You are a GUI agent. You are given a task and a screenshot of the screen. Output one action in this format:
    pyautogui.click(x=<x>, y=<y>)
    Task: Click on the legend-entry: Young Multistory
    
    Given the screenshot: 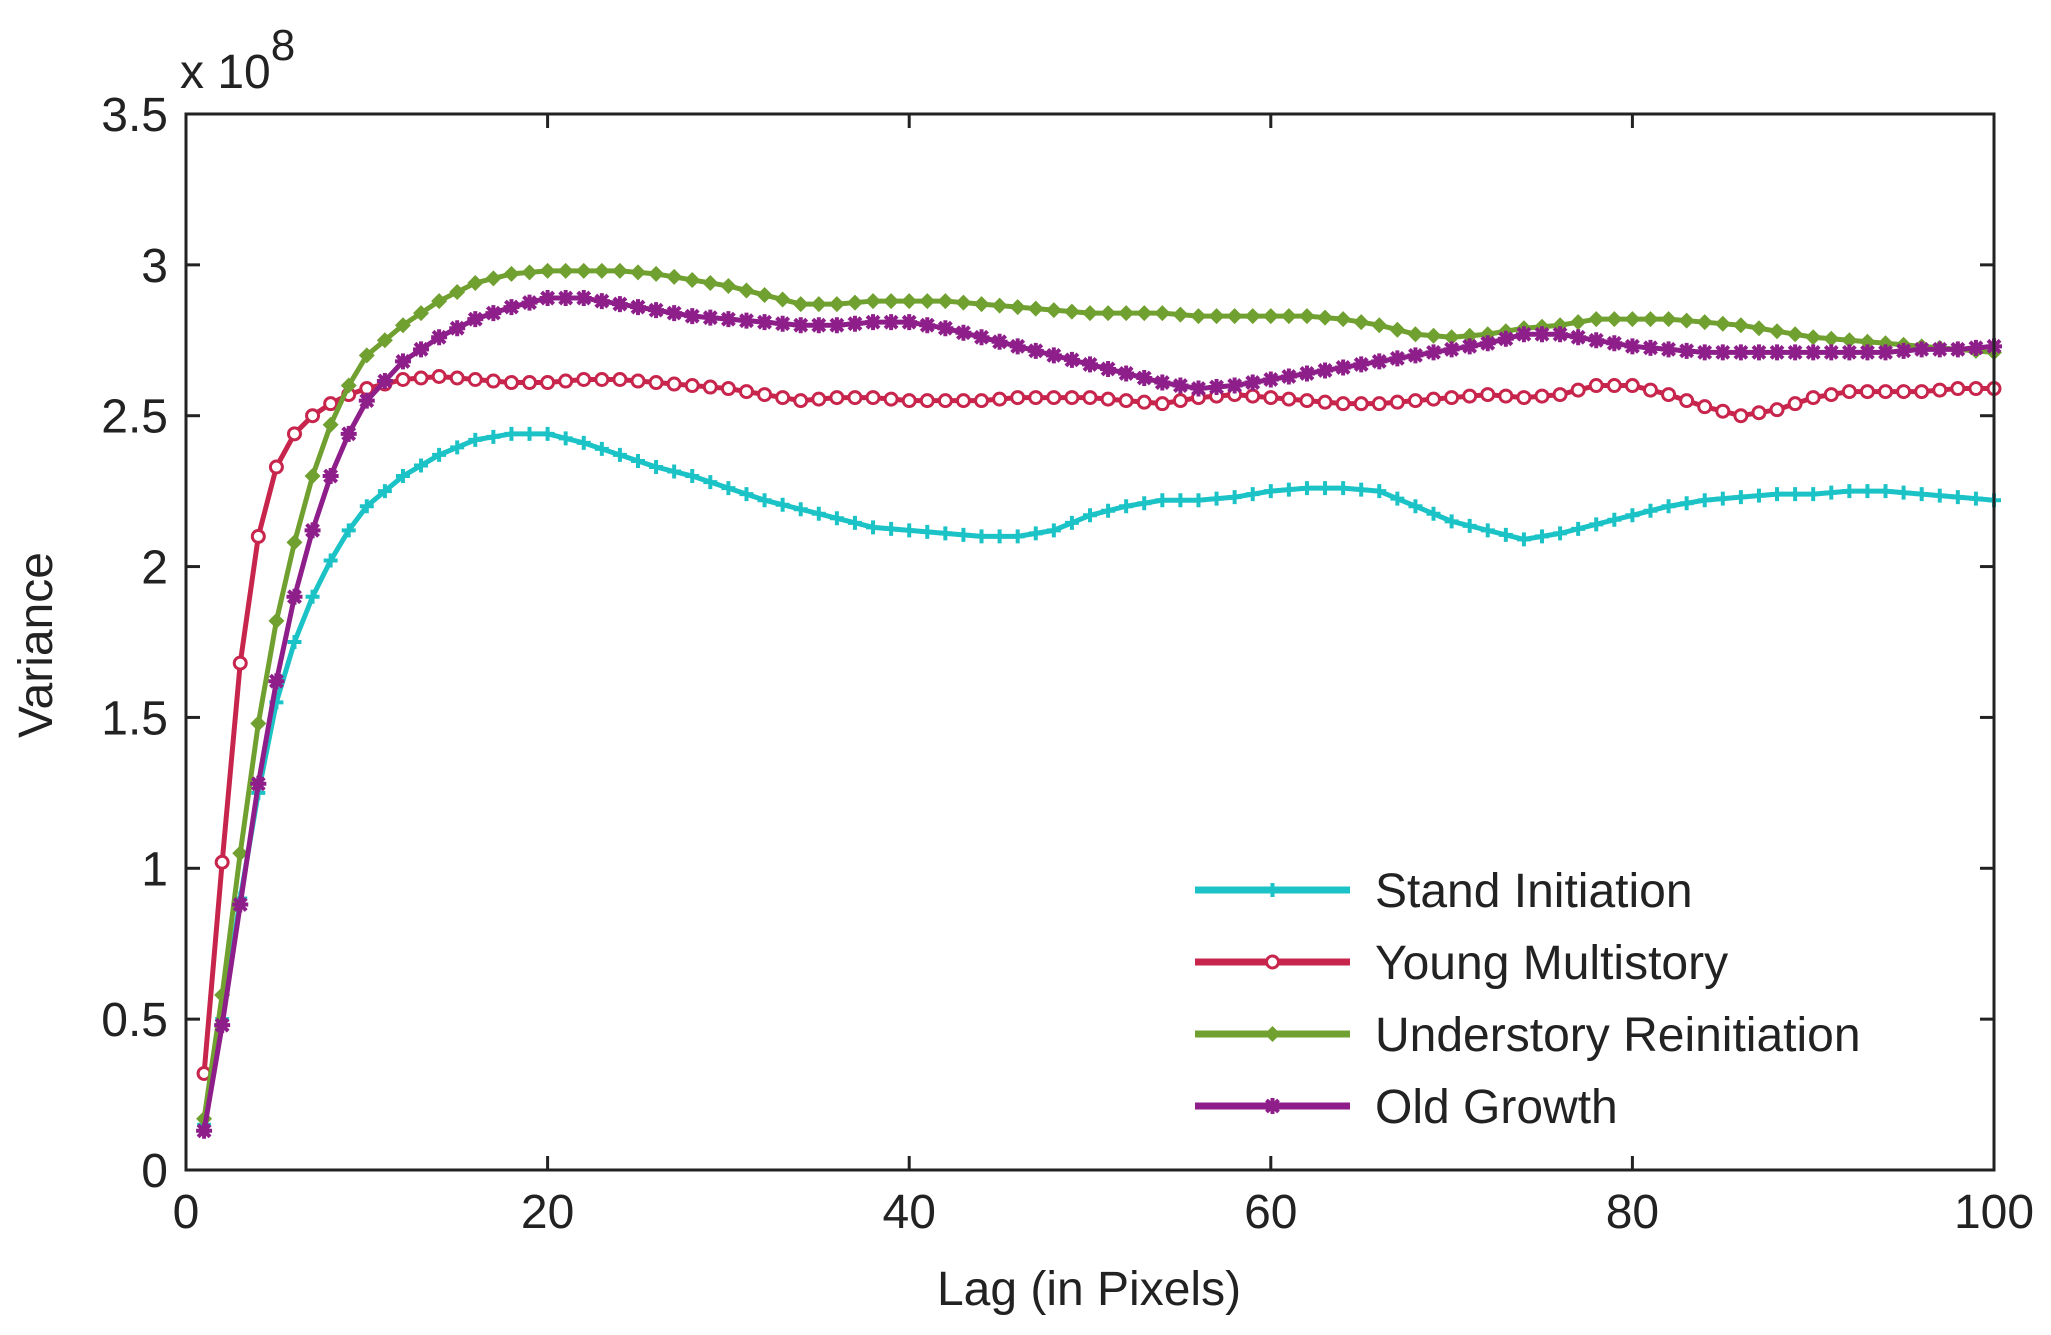 What is the action you would take?
    pyautogui.click(x=1461, y=963)
    